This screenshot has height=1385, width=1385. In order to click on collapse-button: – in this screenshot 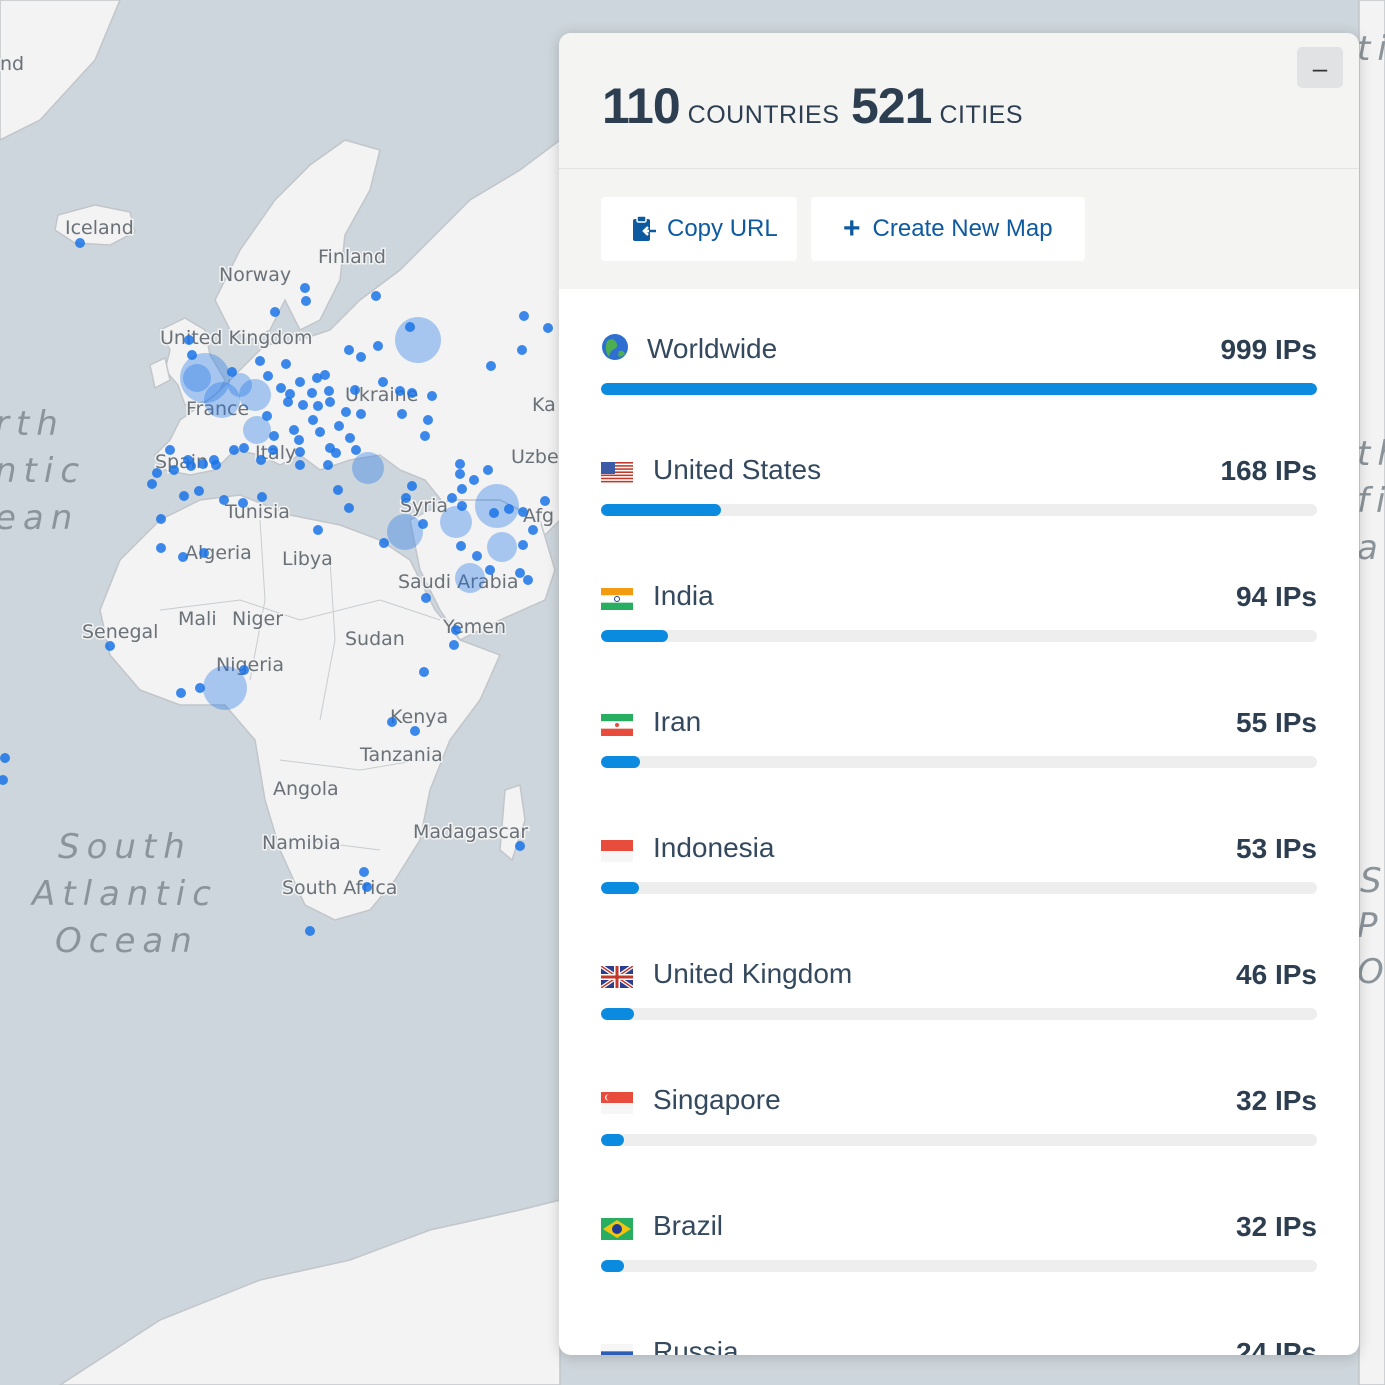, I will do `click(1320, 67)`.